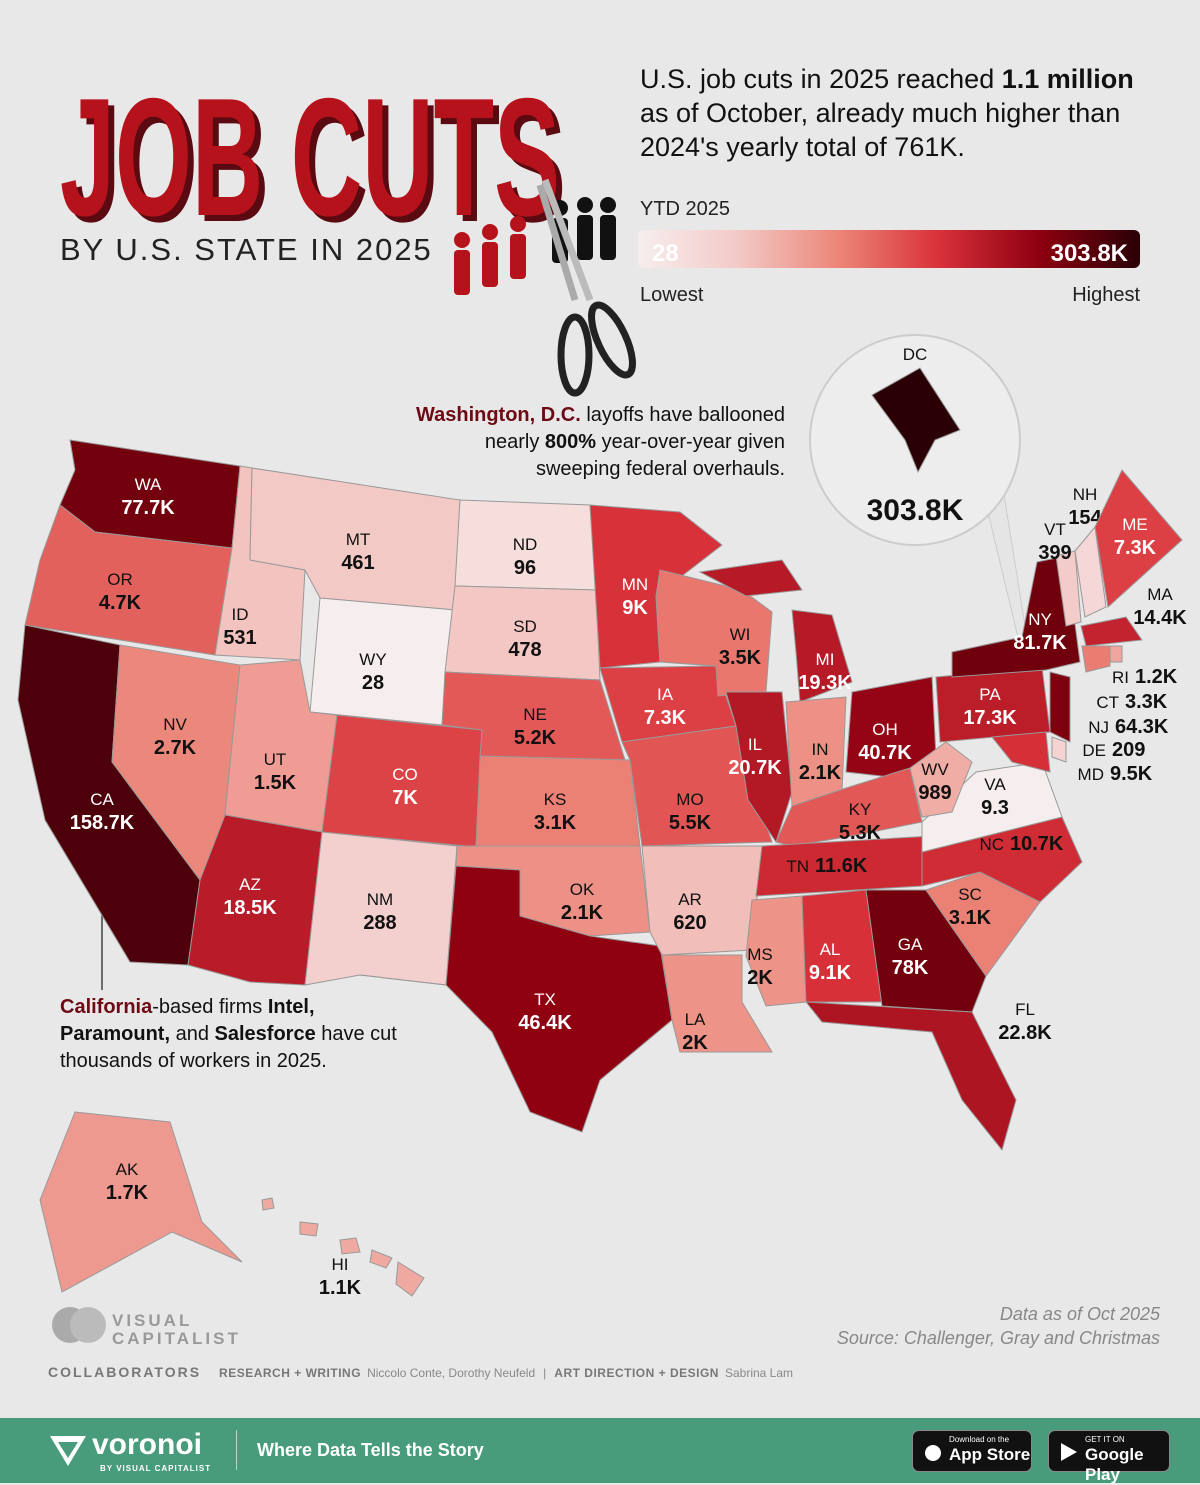  I want to click on state-value: 7.3K, so click(1135, 548).